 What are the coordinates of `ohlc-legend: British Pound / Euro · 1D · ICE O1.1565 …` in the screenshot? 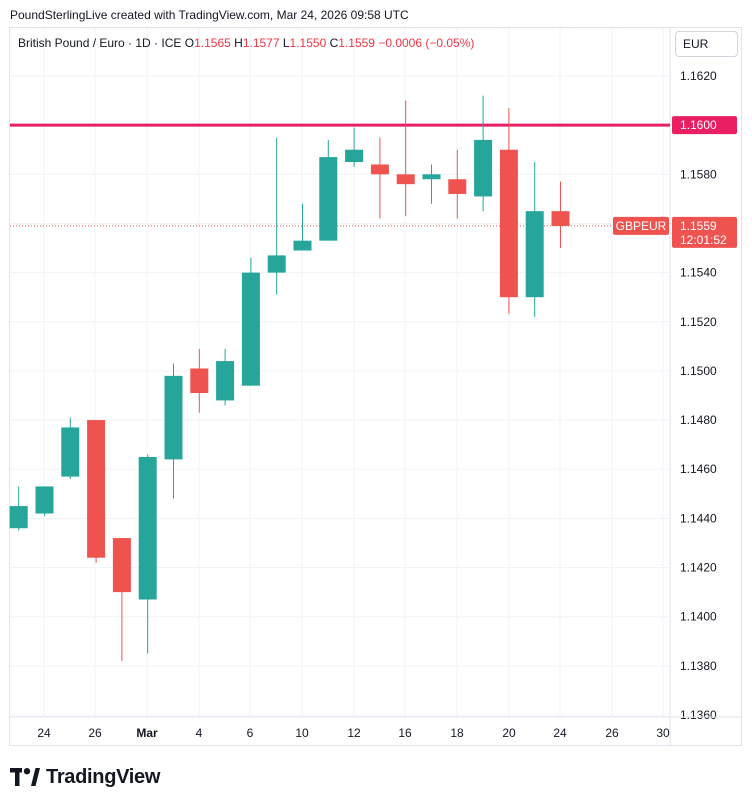 It's located at (246, 43).